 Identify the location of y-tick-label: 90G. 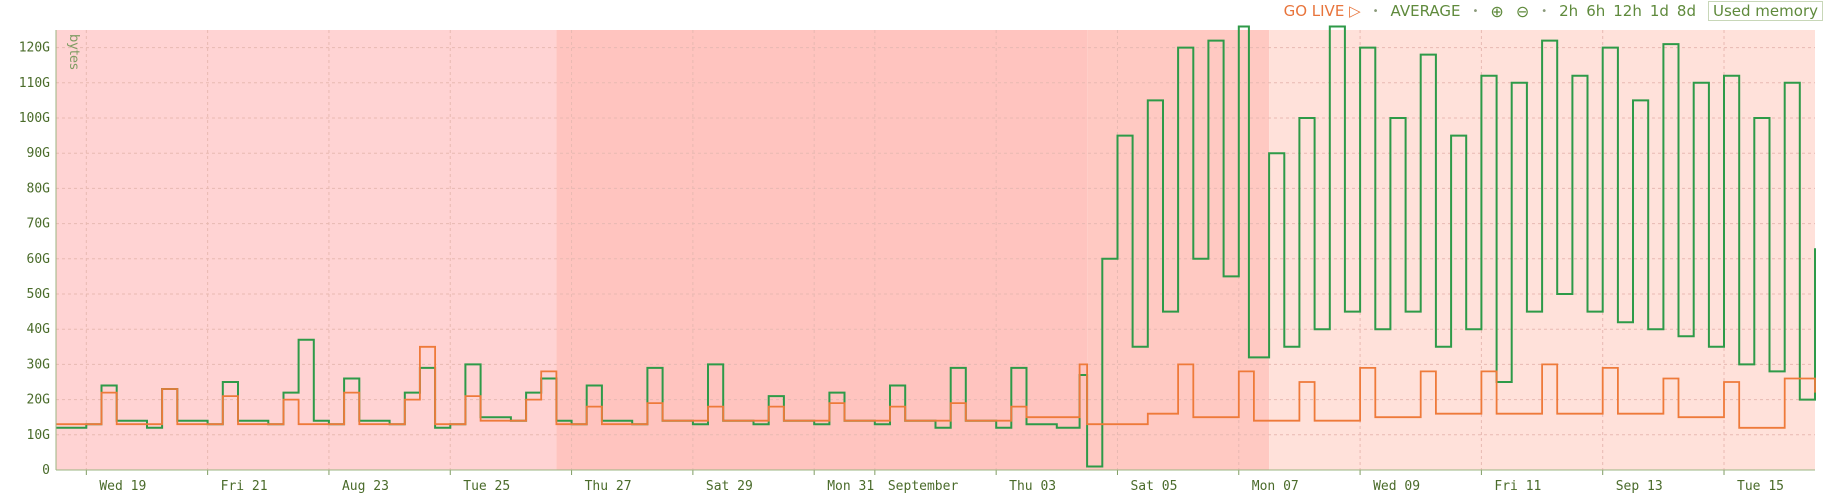
(39, 153).